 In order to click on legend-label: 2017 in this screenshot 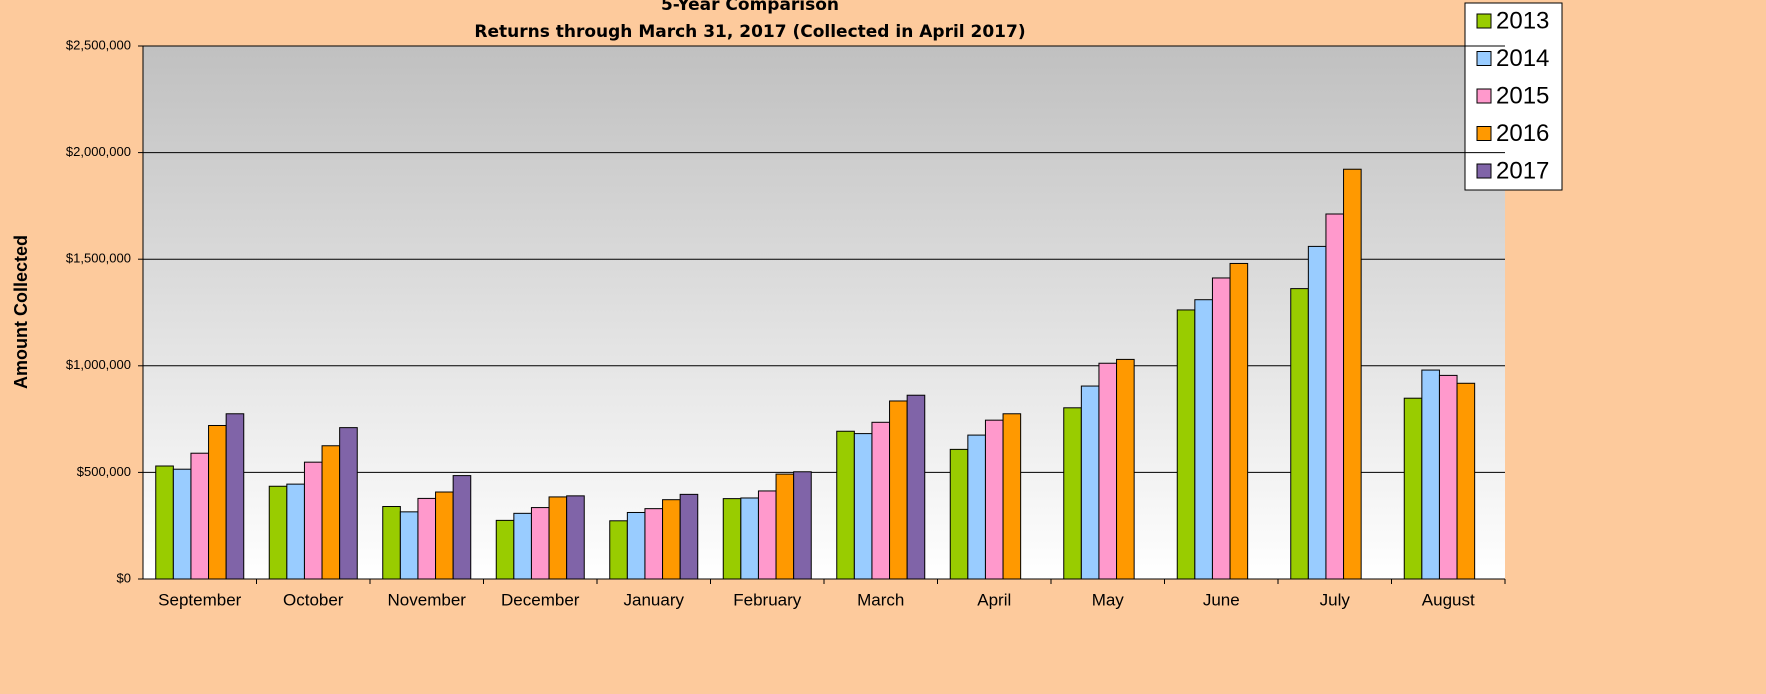, I will do `click(1522, 170)`.